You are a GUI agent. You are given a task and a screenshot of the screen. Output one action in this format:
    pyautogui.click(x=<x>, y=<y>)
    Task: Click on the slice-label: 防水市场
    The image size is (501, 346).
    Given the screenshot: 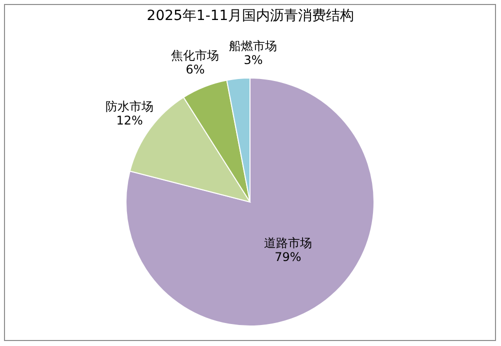 What is the action you would take?
    pyautogui.click(x=130, y=107)
    